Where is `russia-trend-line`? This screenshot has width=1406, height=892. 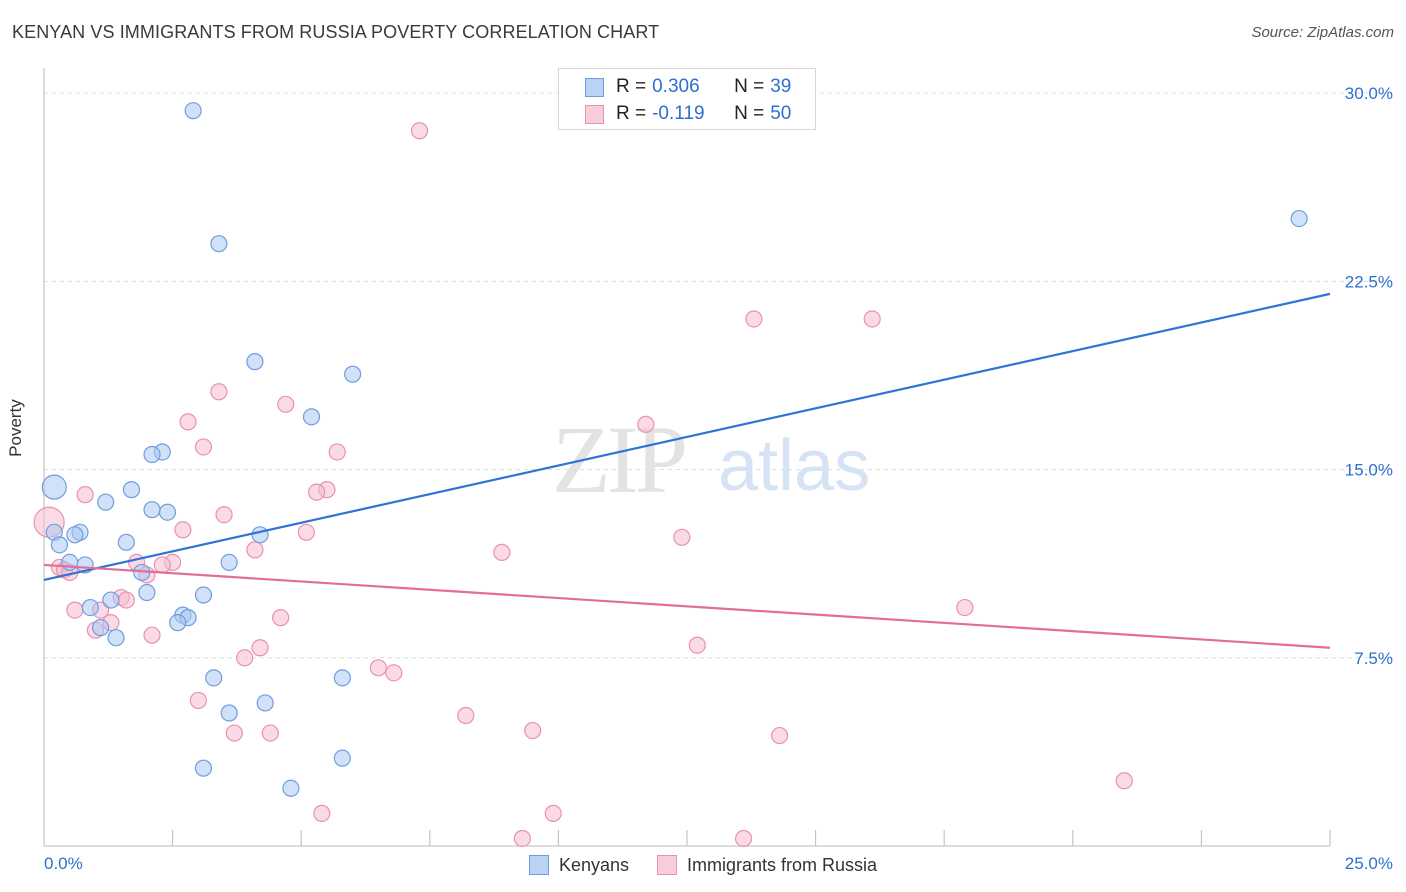 russia-trend-line is located at coordinates (687, 606).